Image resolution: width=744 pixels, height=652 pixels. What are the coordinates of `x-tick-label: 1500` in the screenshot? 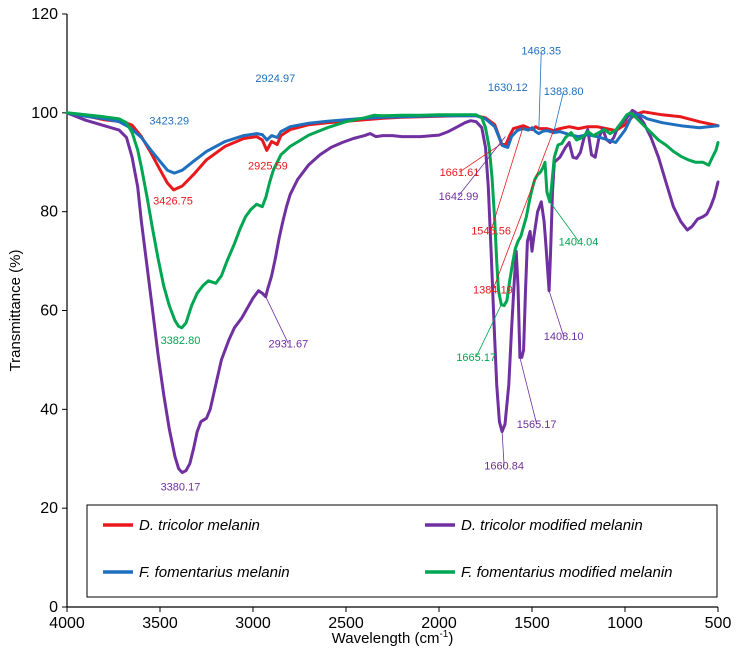 It's located at (532, 623).